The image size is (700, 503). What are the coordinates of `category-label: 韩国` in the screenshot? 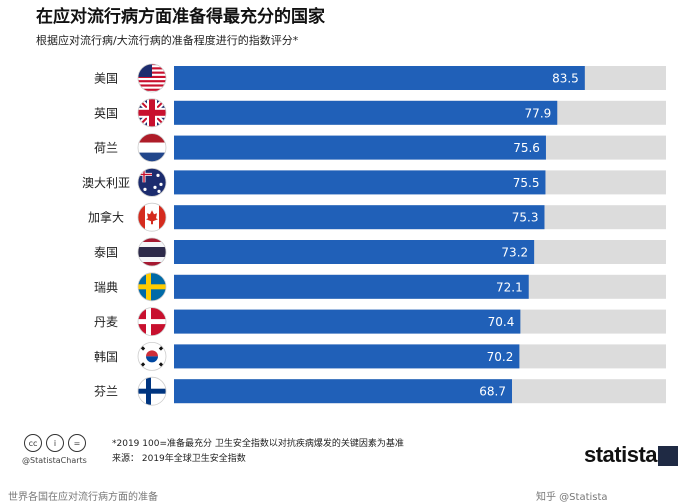 It's located at (106, 356).